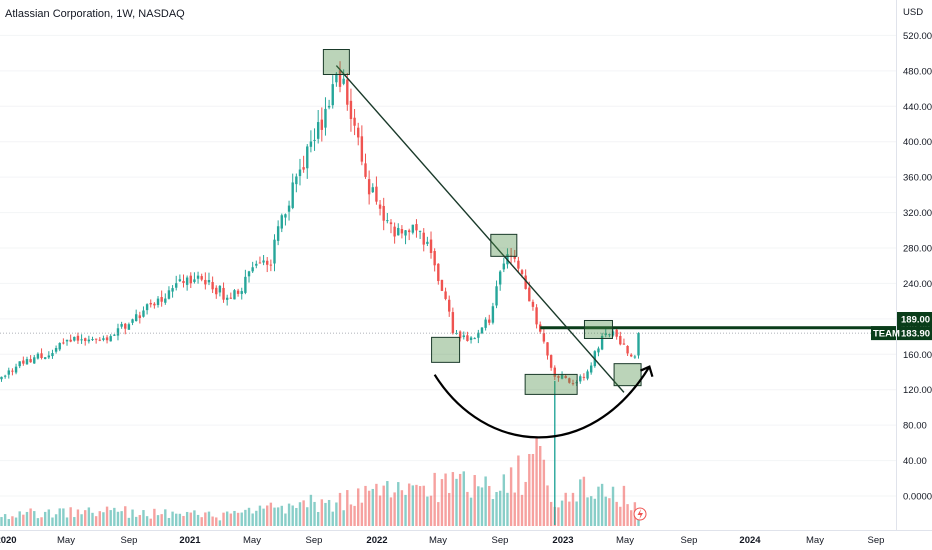  What do you see at coordinates (915, 334) in the screenshot?
I see `price-label-text: 183.90` at bounding box center [915, 334].